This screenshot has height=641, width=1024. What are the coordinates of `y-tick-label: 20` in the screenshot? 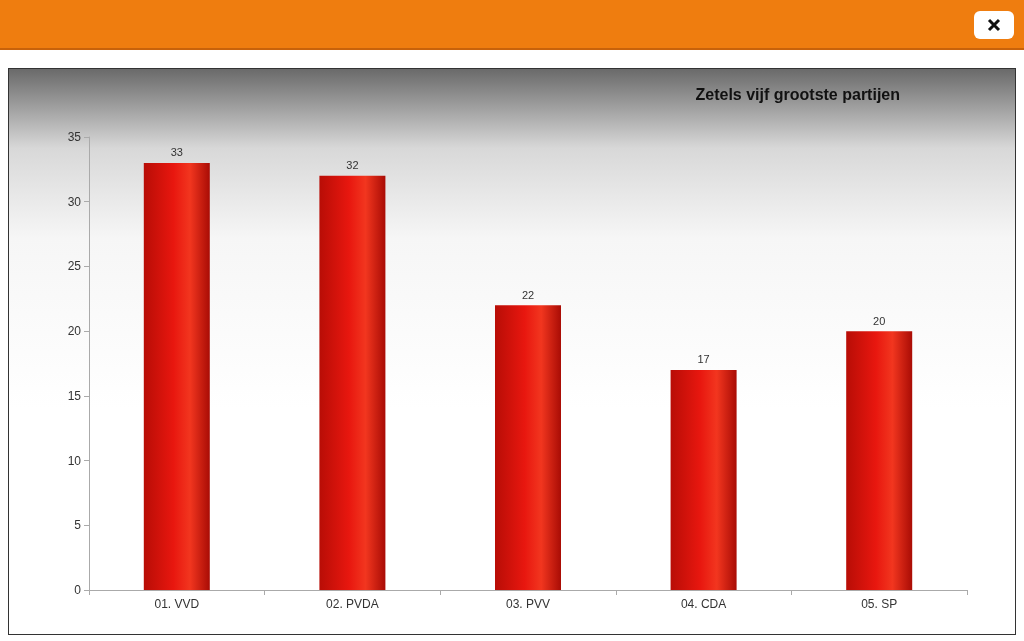 It's located at (74, 331).